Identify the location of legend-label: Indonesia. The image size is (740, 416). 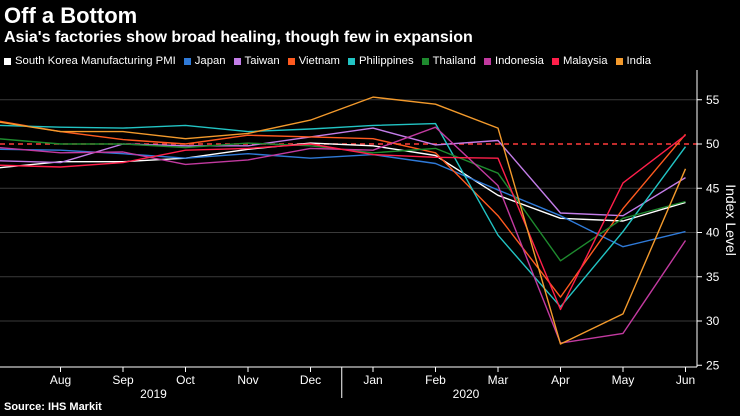
(519, 61).